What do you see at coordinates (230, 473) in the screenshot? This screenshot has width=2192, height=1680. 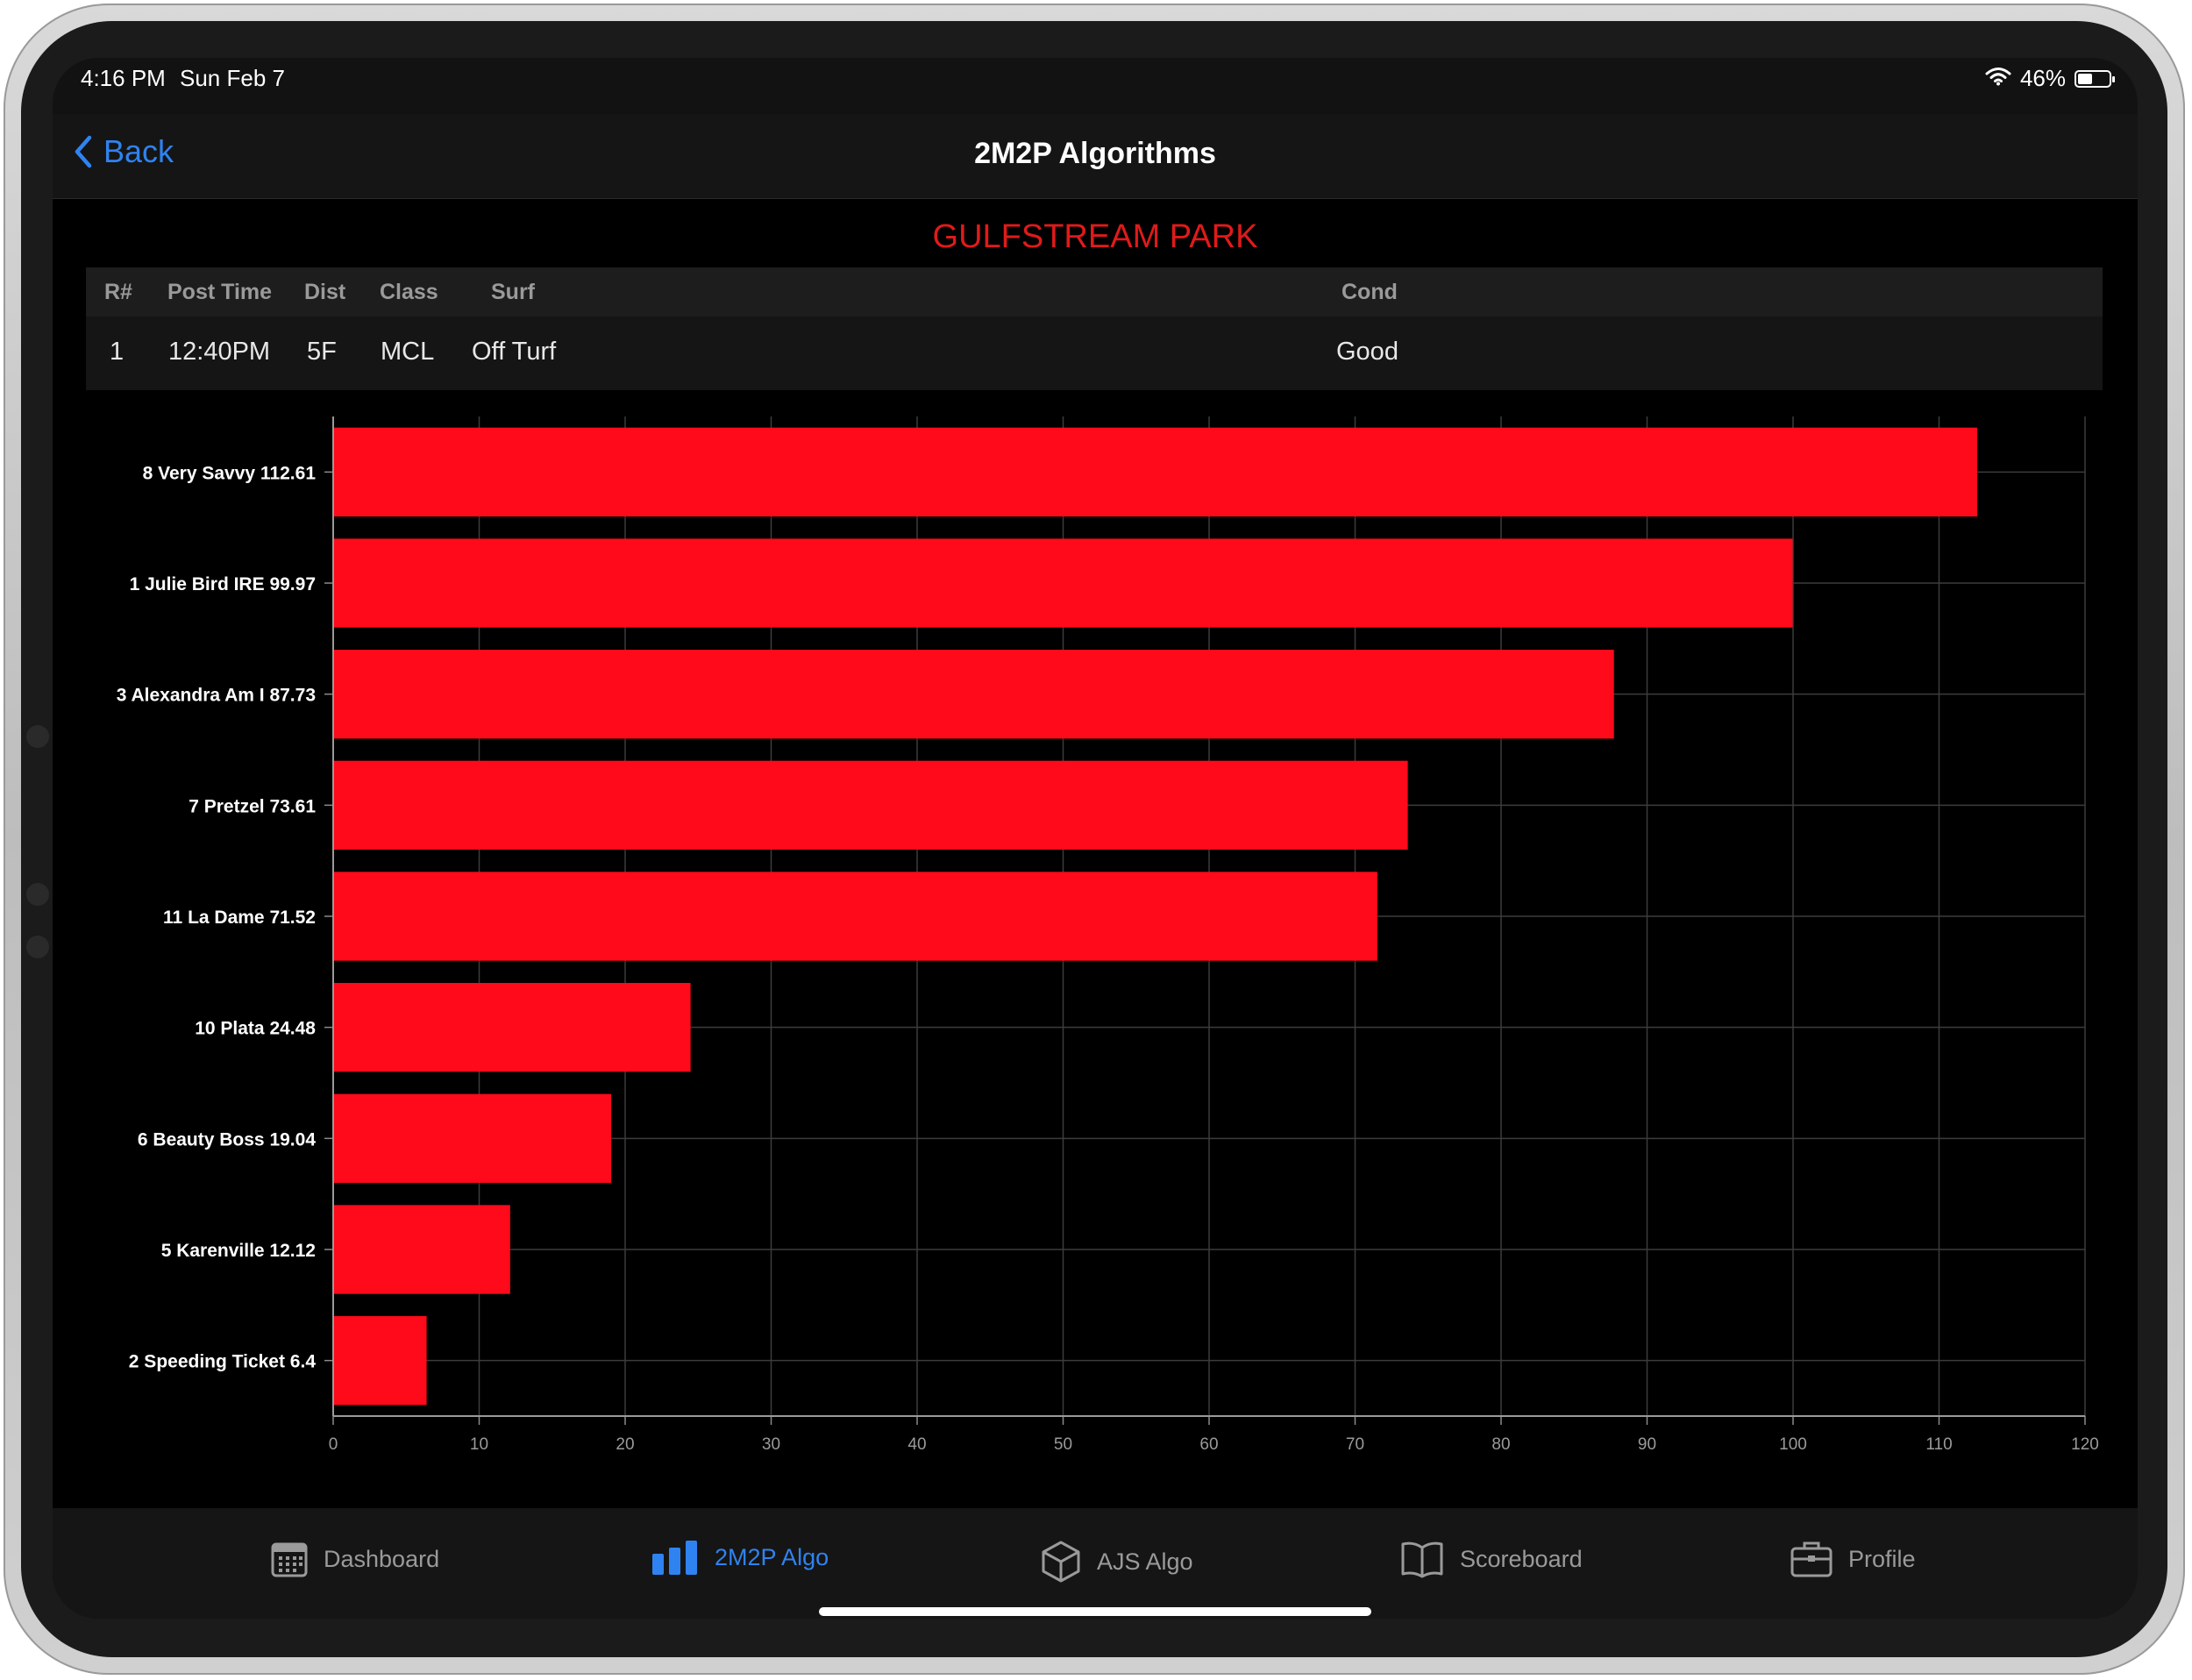 I see `bar-label: 8 Very Savvy 112.61` at bounding box center [230, 473].